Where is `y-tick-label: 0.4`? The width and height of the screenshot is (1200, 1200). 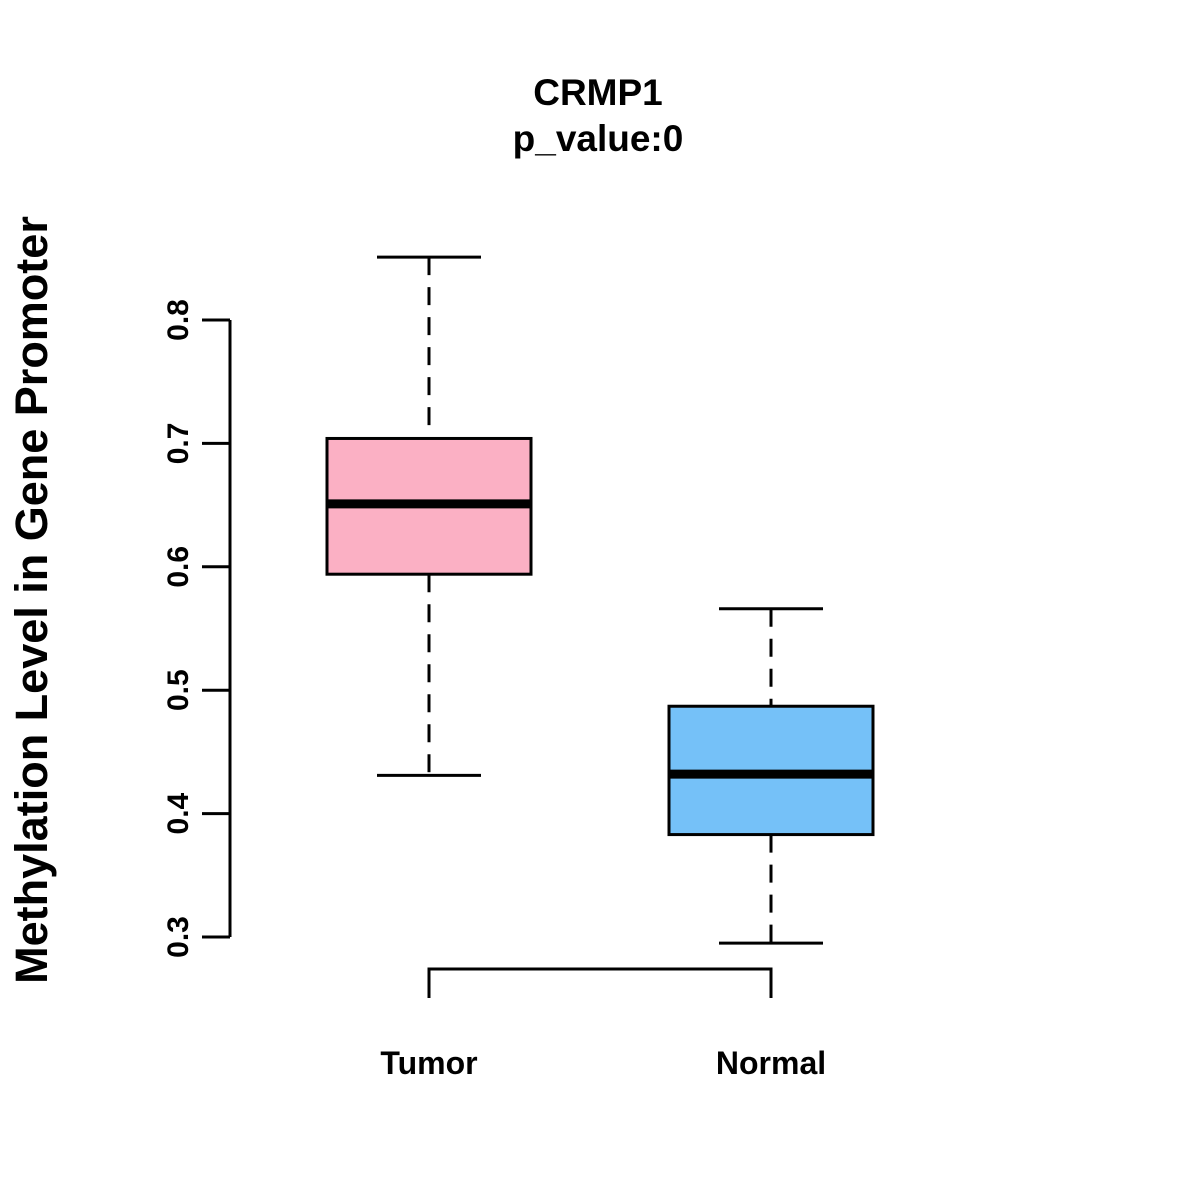
y-tick-label: 0.4 is located at coordinates (178, 813).